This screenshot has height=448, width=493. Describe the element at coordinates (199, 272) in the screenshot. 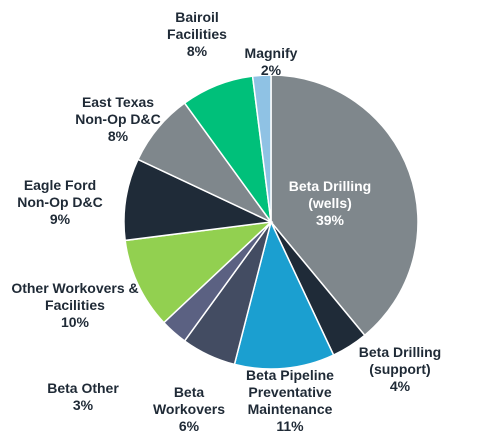

I see `pie-slice-other-workovers-facilities` at that location.